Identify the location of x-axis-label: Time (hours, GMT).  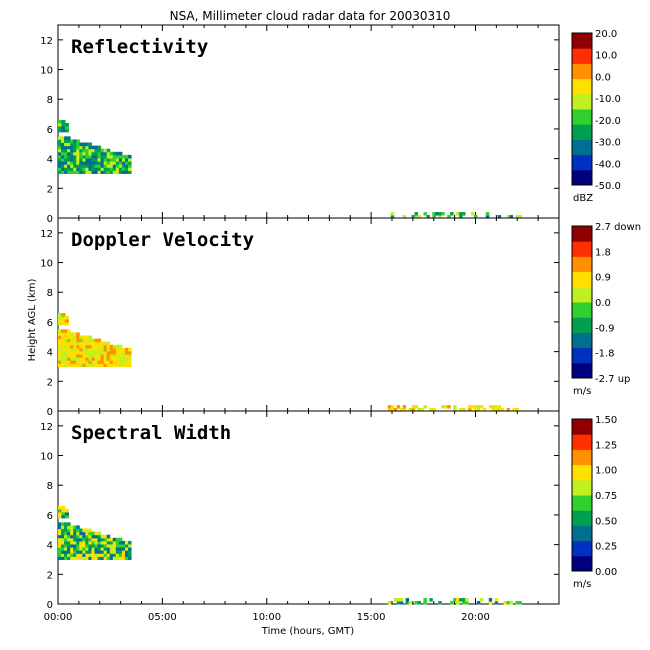
(308, 631).